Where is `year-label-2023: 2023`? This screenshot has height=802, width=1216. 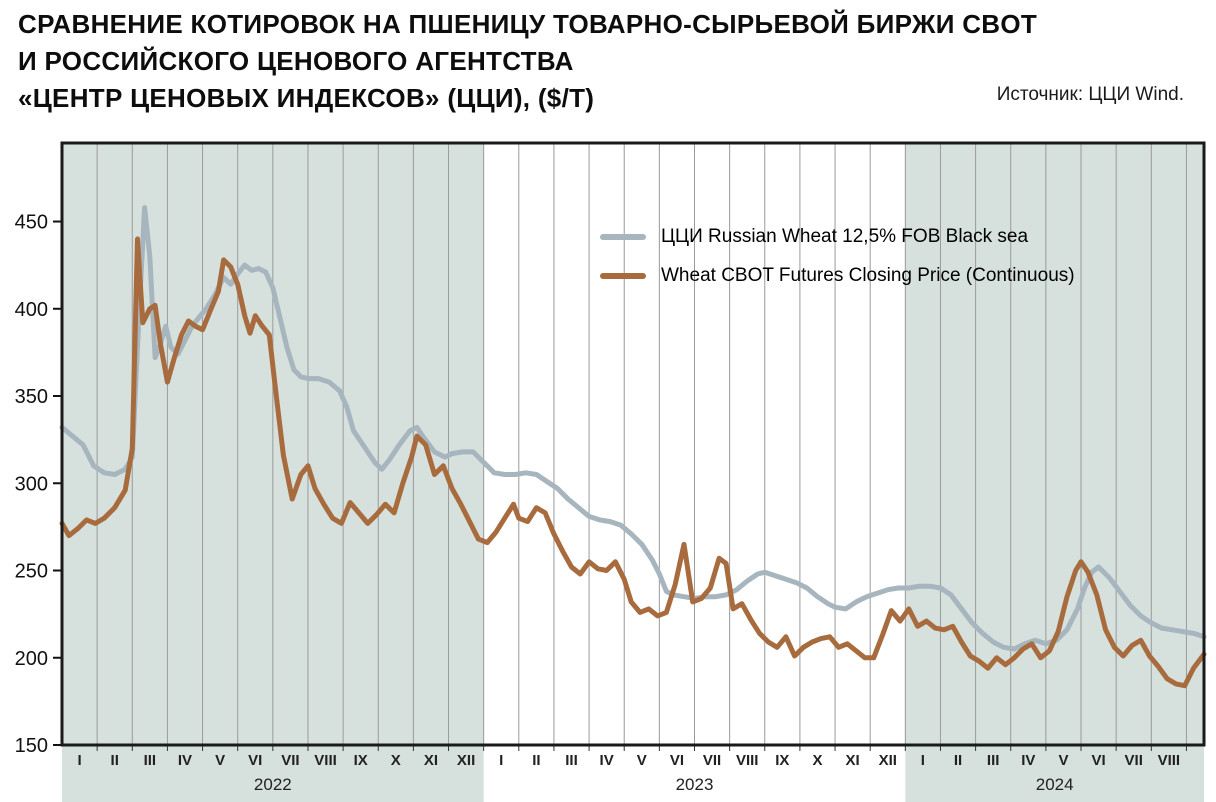 year-label-2023: 2023 is located at coordinates (695, 784).